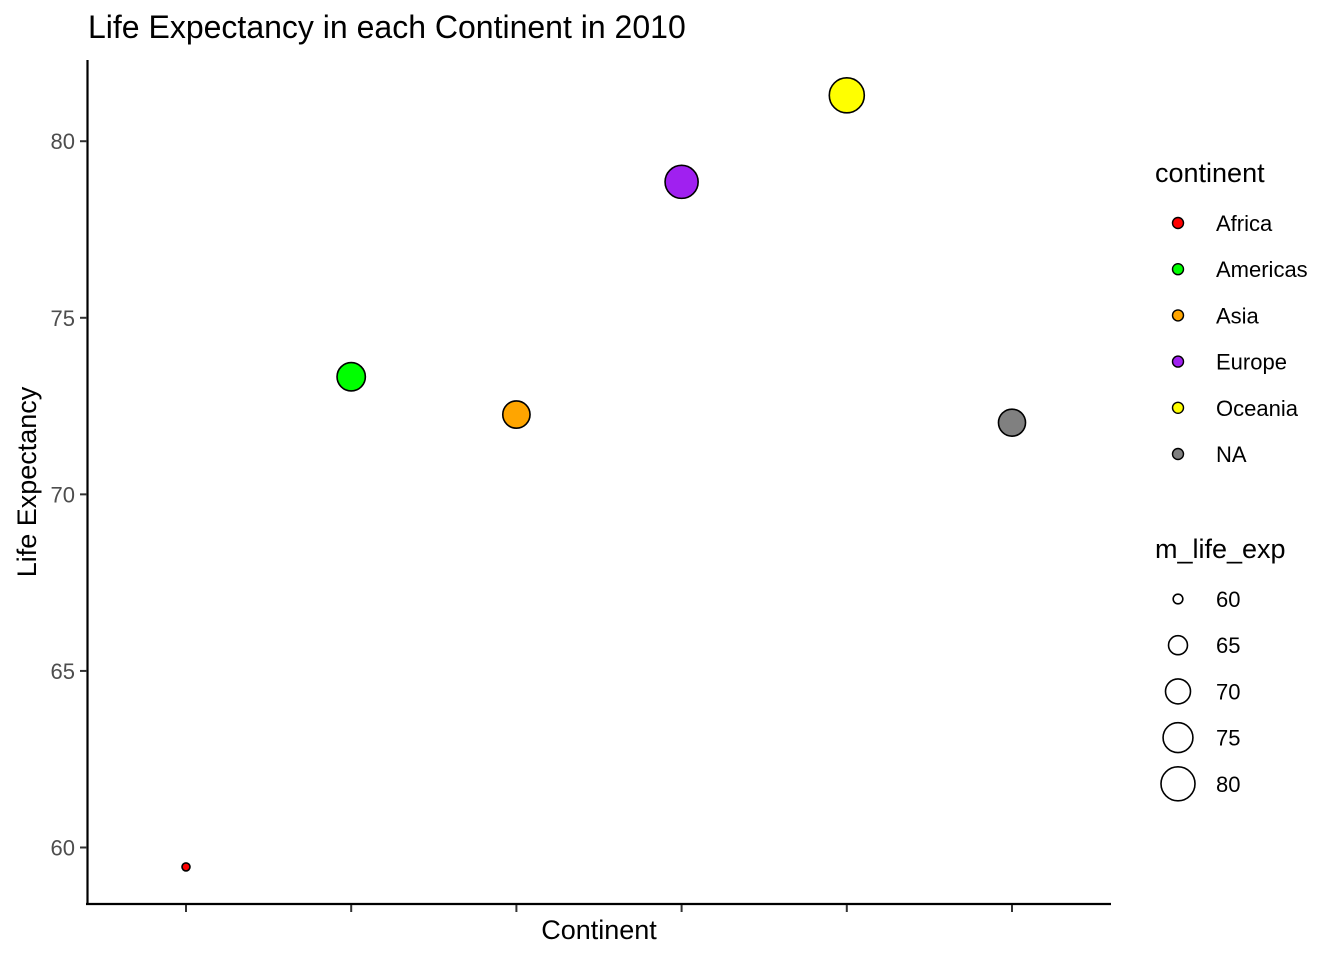  What do you see at coordinates (681, 182) in the screenshot?
I see `data-point-europe` at bounding box center [681, 182].